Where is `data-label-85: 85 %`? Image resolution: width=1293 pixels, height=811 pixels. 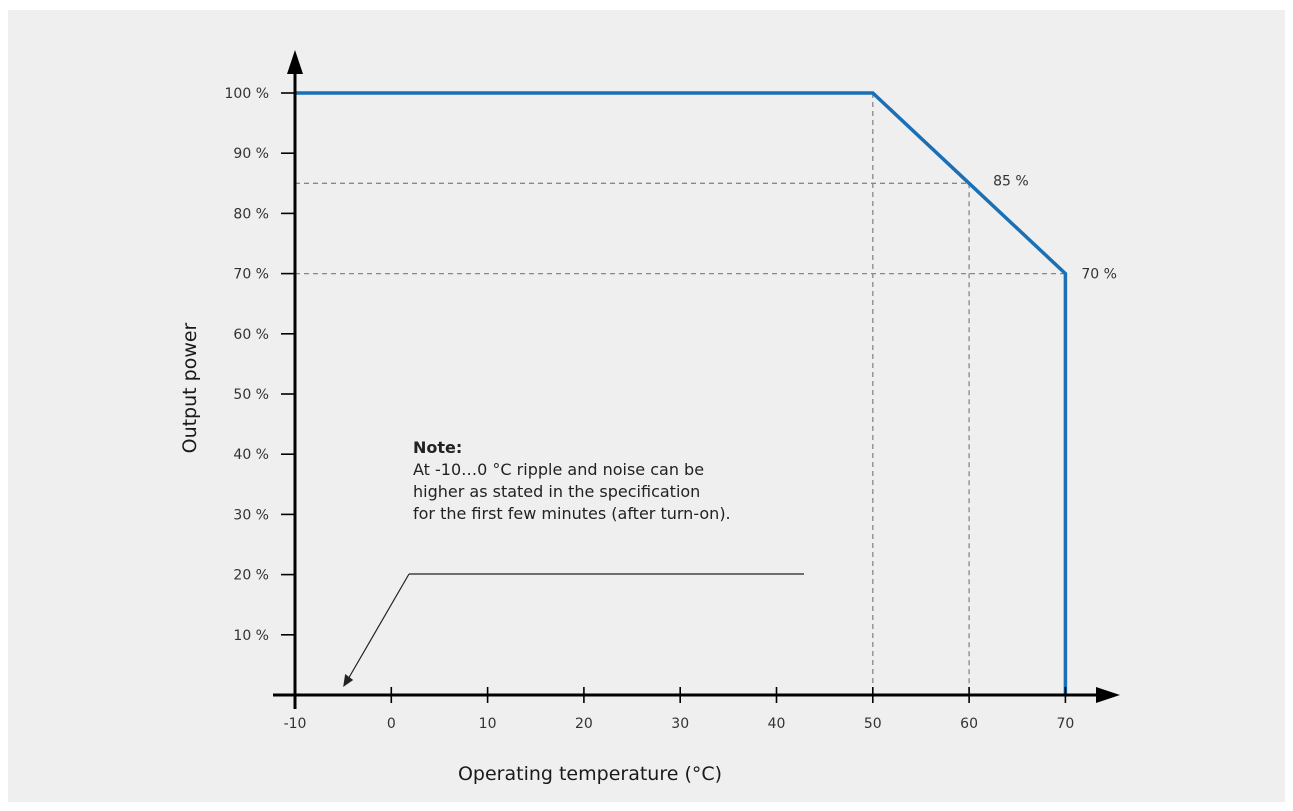 data-label-85: 85 % is located at coordinates (1011, 181).